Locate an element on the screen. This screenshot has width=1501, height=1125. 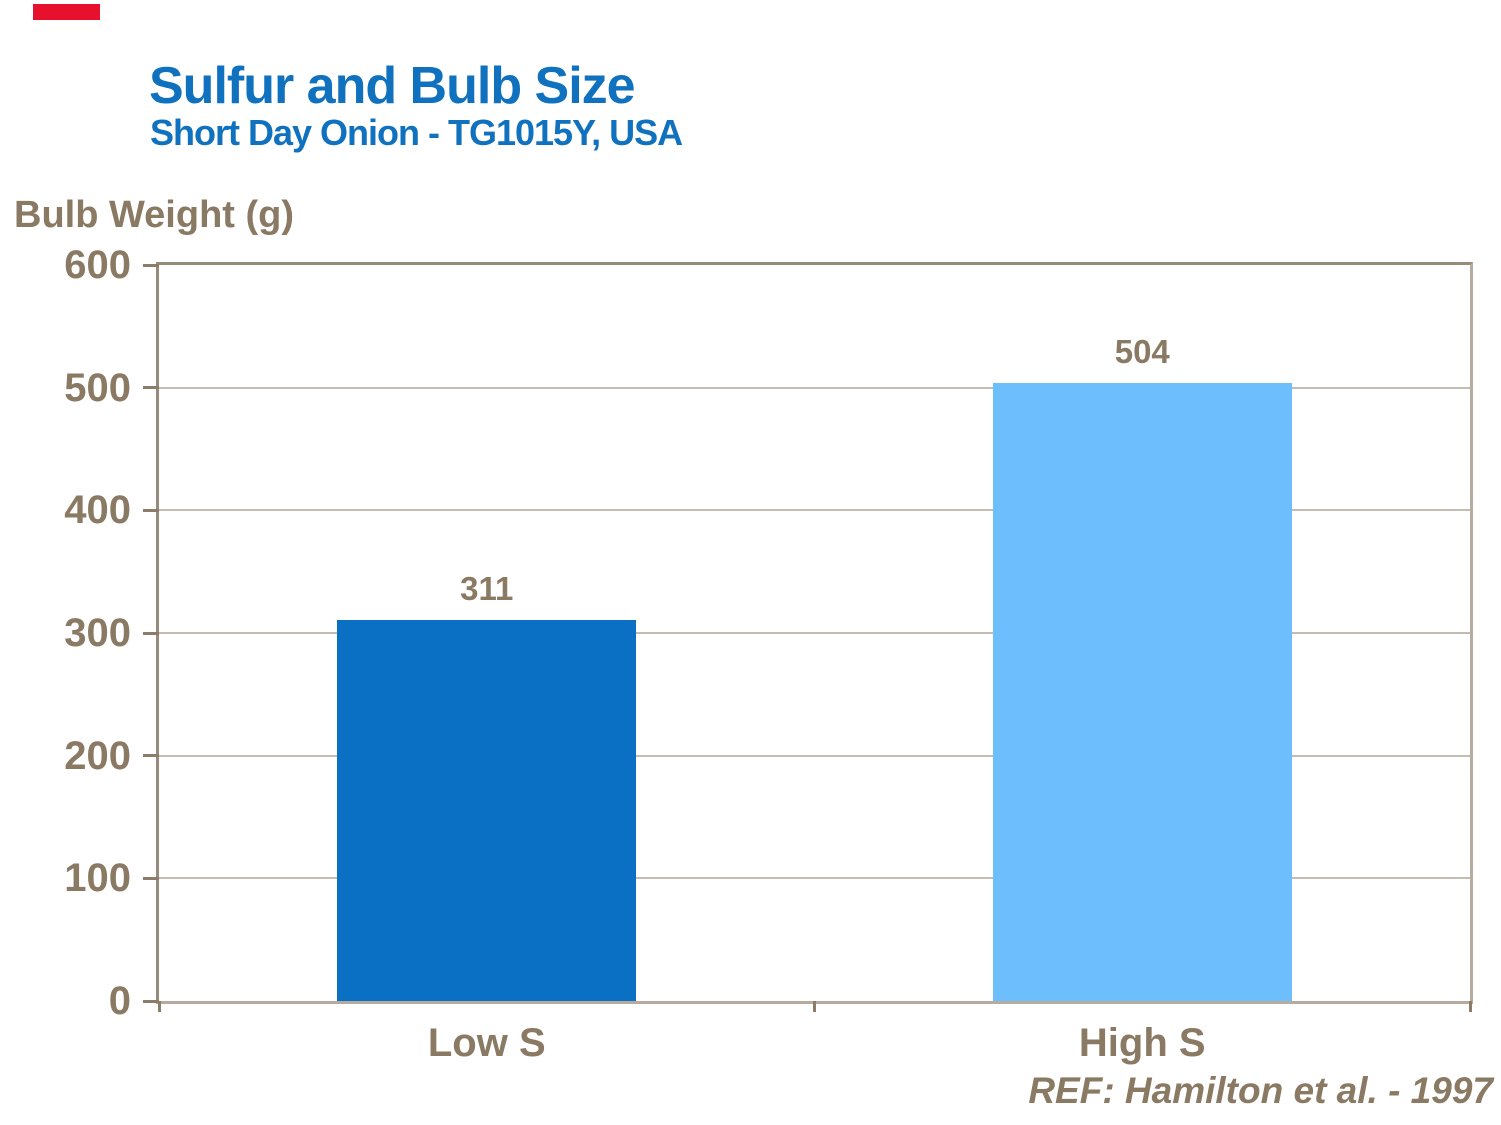
value-label-low-s: 311 is located at coordinates (487, 588).